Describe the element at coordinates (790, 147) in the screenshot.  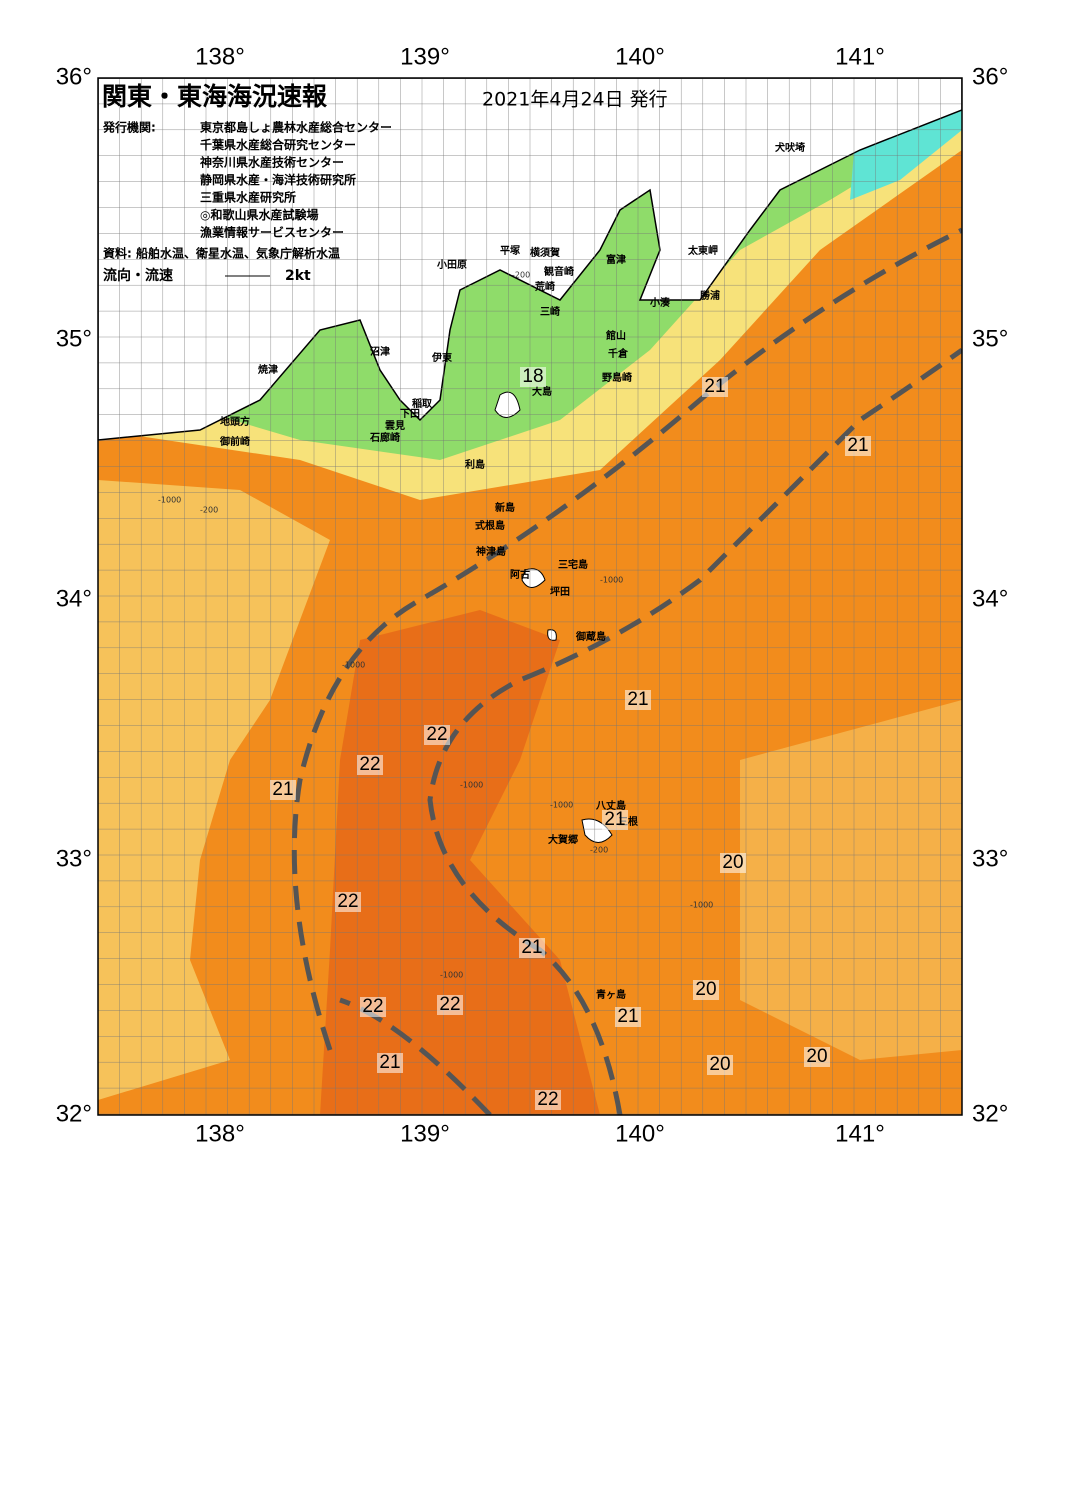
I see `place-name: 犬吠埼` at that location.